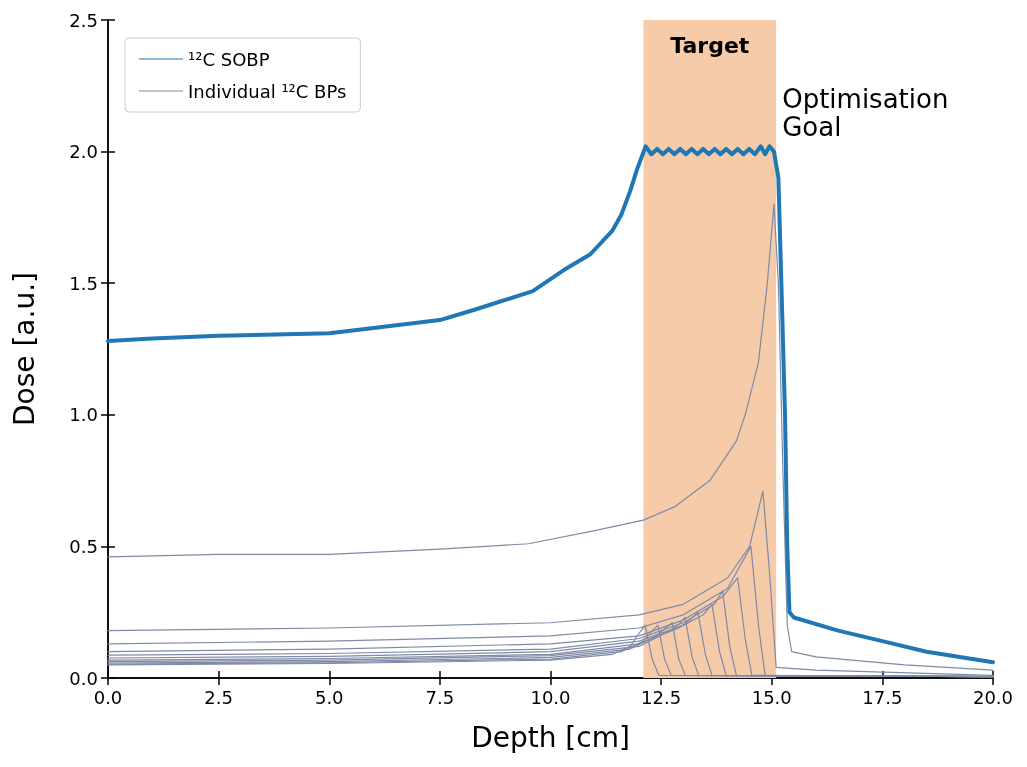  I want to click on y-tick-label: 1.0, so click(83, 415).